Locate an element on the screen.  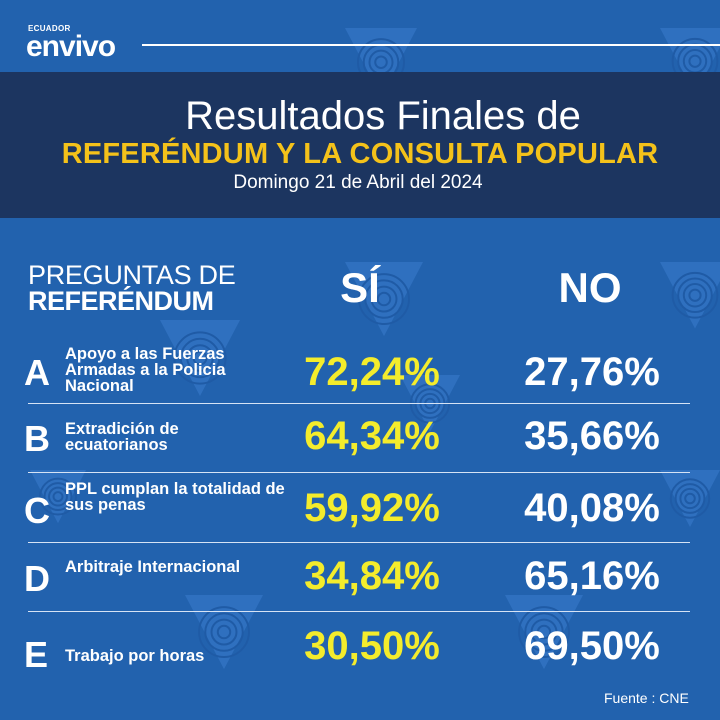
title-line-1: Resultados Finales de is located at coordinates (383, 116).